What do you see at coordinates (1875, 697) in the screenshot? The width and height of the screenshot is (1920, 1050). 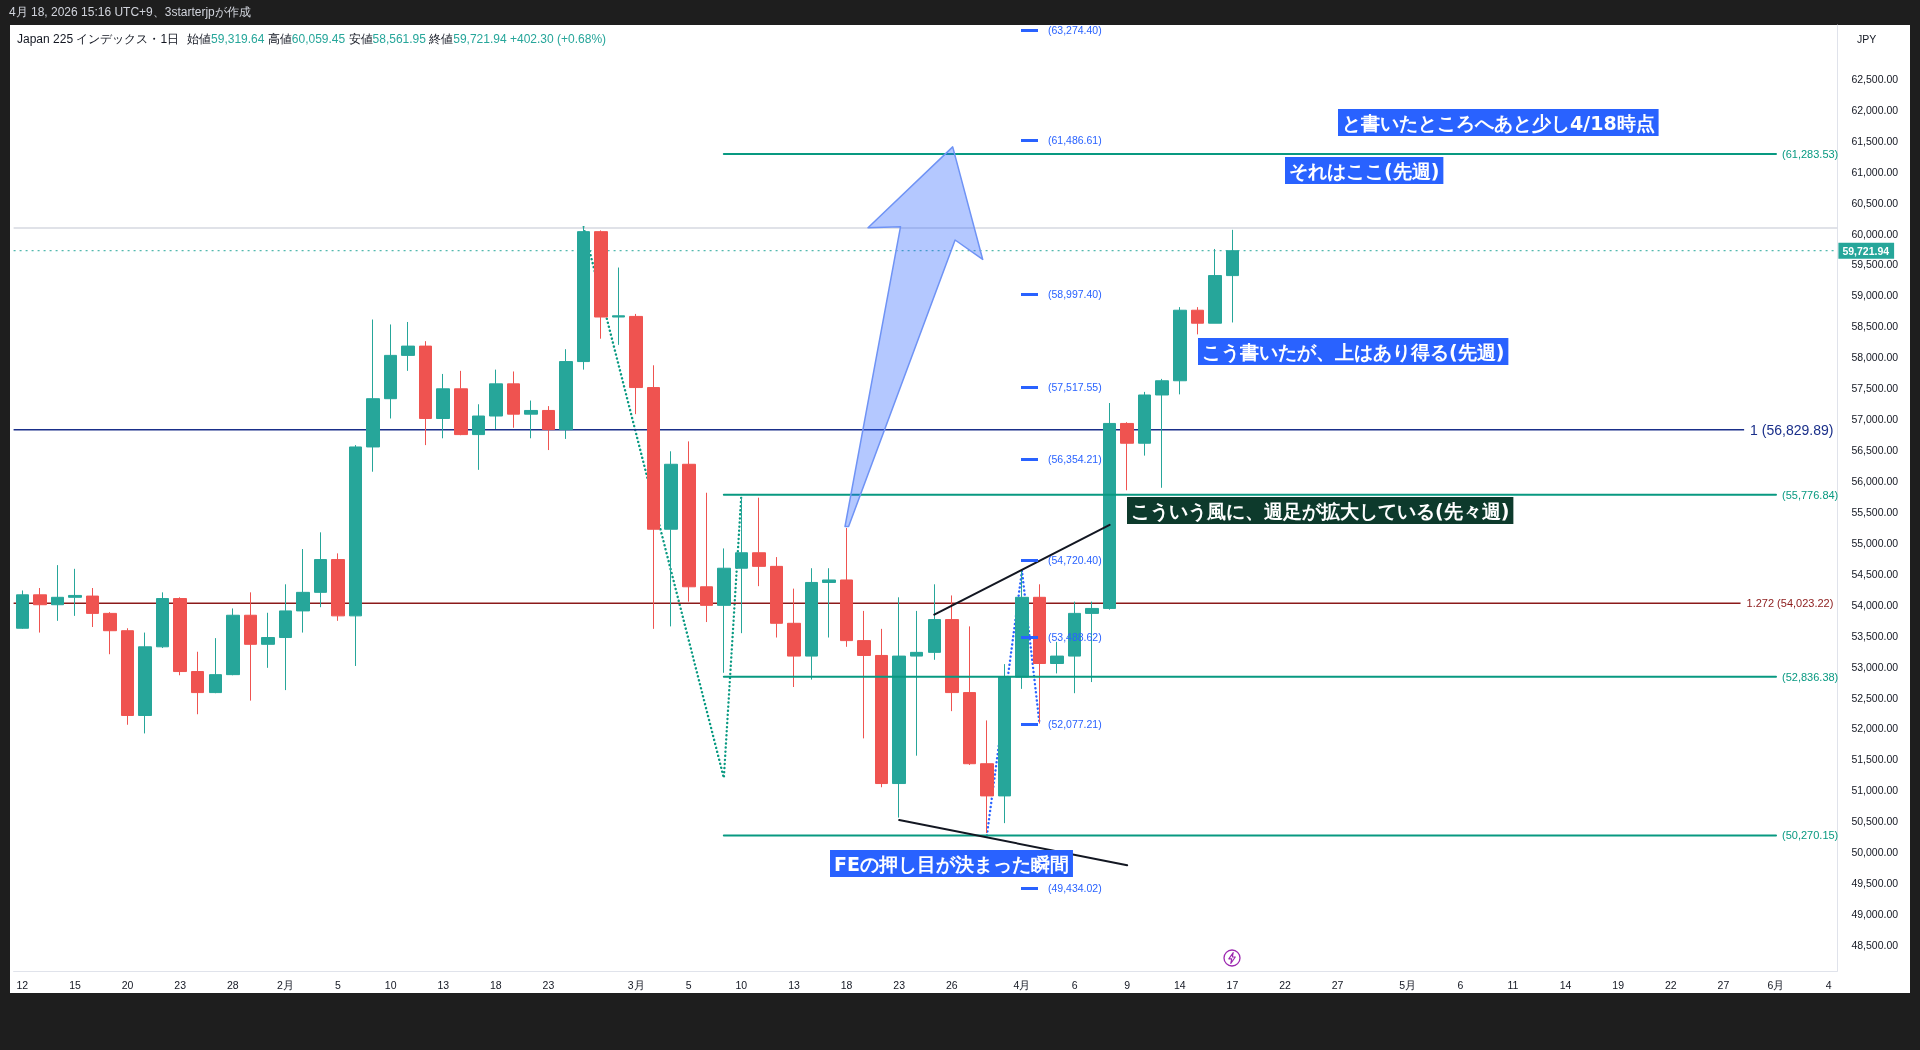 I see `y-tick-label: 52,500.00` at bounding box center [1875, 697].